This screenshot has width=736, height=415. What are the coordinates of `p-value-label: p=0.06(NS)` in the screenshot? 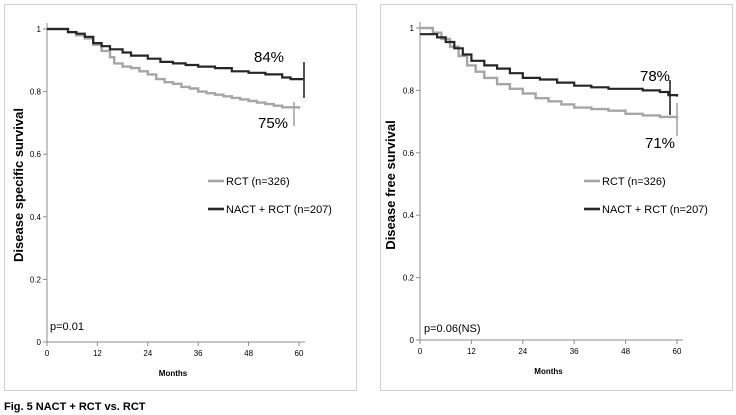 It's located at (452, 329).